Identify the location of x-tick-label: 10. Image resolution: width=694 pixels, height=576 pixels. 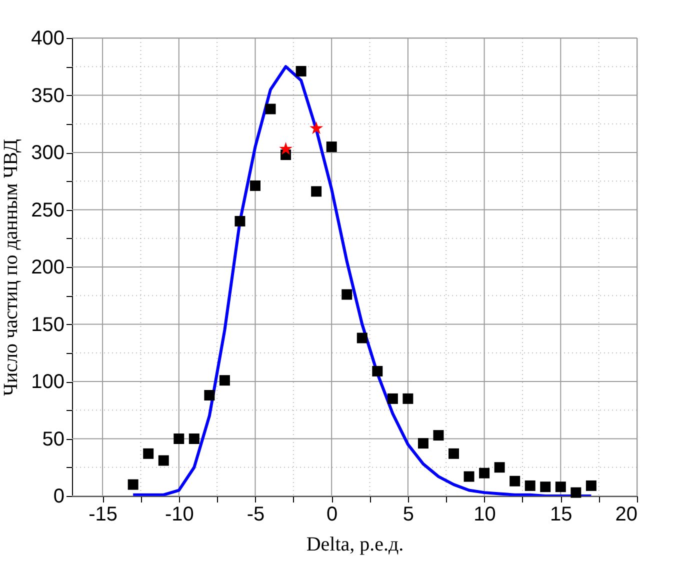
(485, 515).